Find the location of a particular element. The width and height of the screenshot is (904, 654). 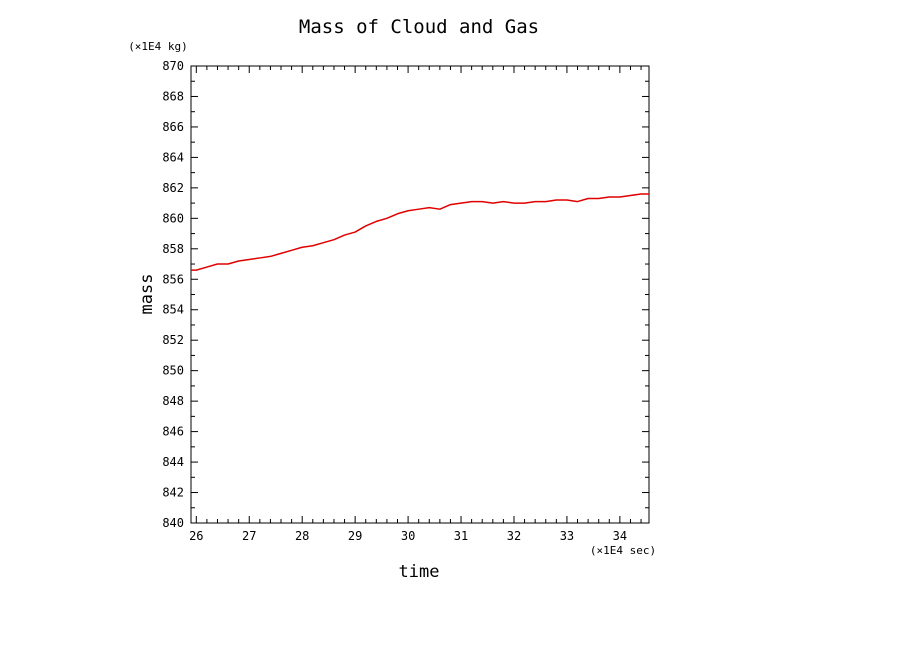

x-tick-label: 32 is located at coordinates (514, 536).